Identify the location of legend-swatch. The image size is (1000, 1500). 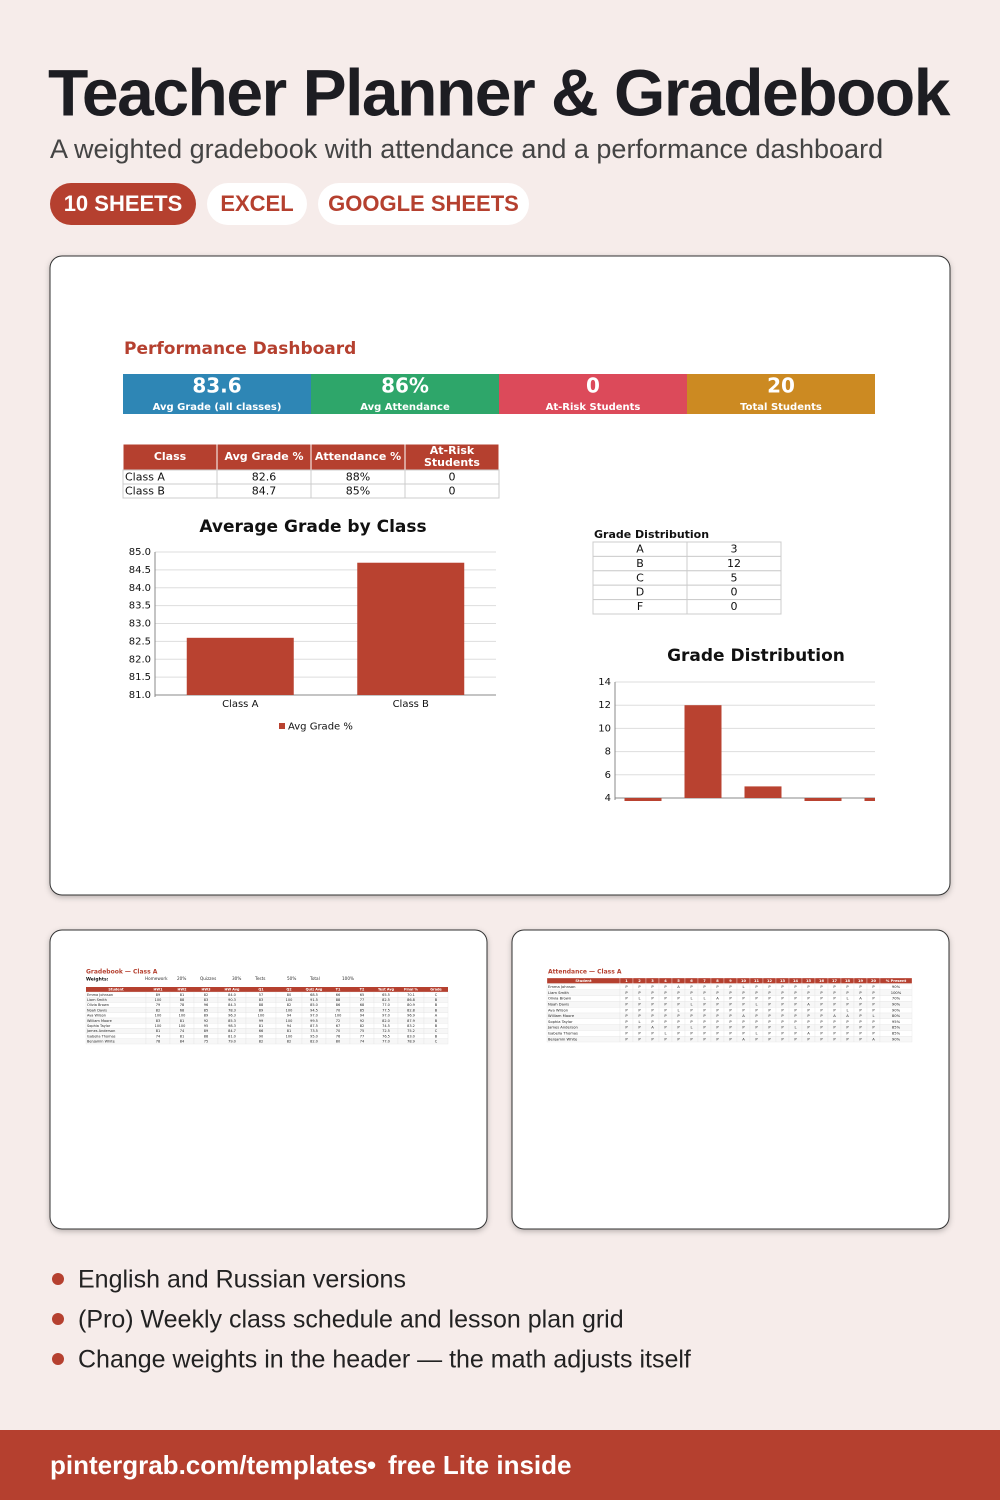
(282, 726).